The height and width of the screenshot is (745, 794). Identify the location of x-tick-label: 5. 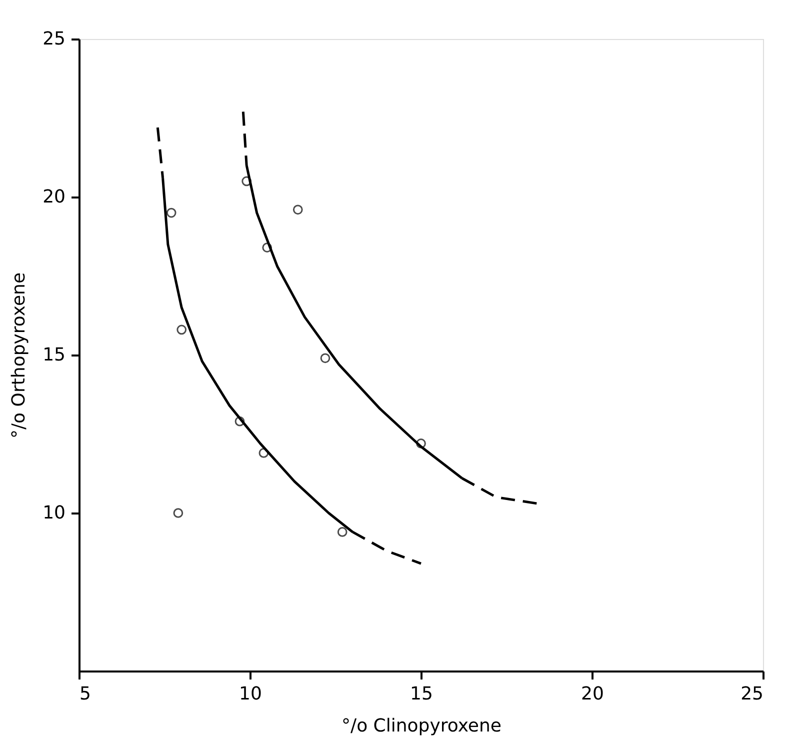
(85, 694).